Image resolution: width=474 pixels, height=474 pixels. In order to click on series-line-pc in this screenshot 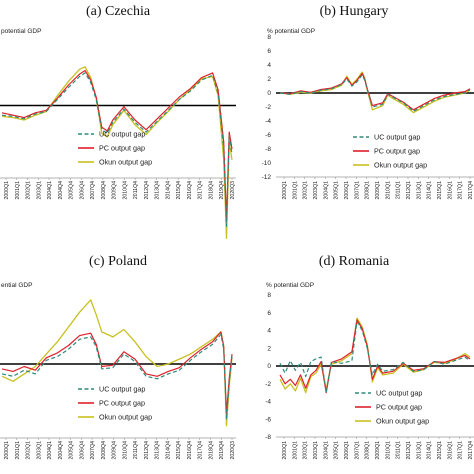, I will do `click(375, 91)`.